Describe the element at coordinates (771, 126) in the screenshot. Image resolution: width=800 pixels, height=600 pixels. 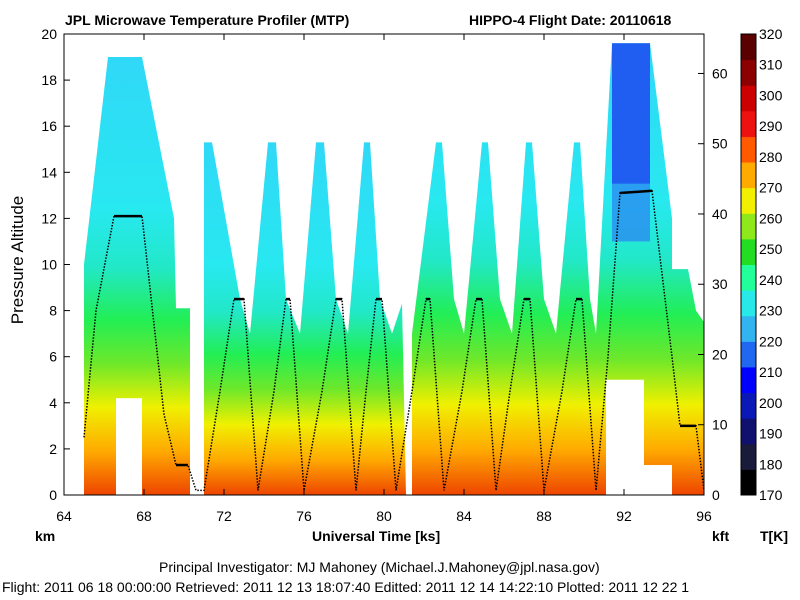
I see `colorbar-tick-label: 290` at that location.